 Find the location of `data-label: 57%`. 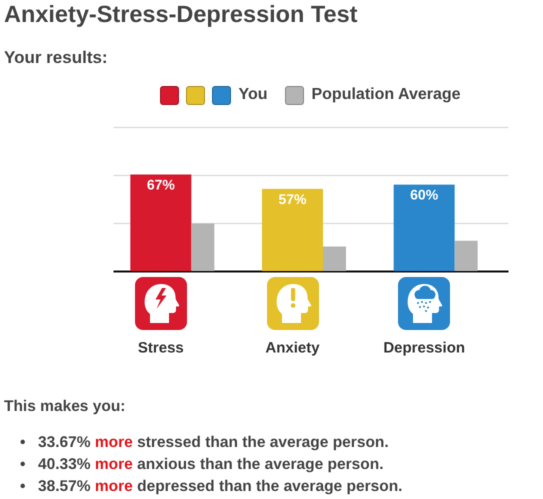

data-label: 57% is located at coordinates (293, 198).